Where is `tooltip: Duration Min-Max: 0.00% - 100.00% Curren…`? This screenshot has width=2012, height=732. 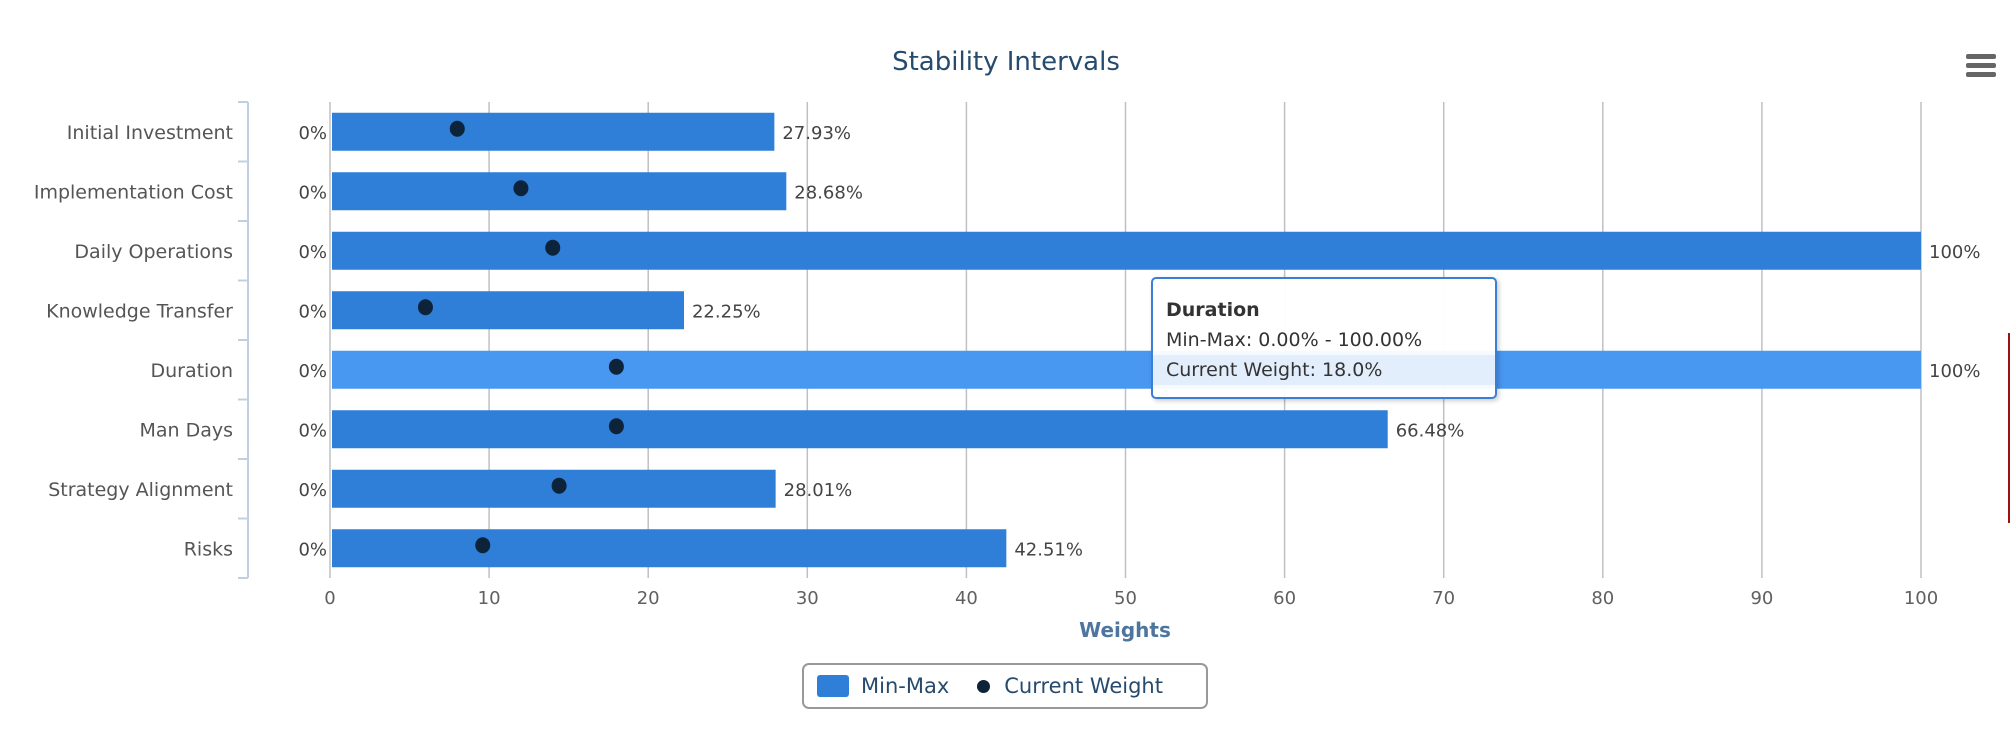 tooltip: Duration Min-Max: 0.00% - 100.00% Curren… is located at coordinates (1324, 338).